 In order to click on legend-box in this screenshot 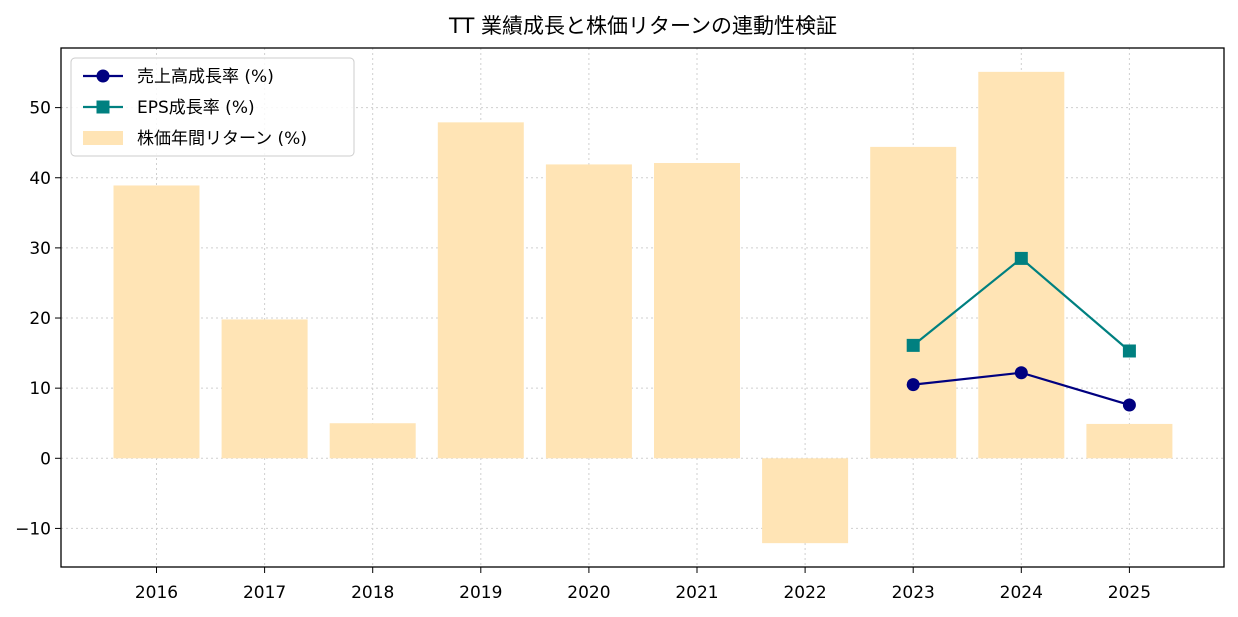, I will do `click(212, 107)`.